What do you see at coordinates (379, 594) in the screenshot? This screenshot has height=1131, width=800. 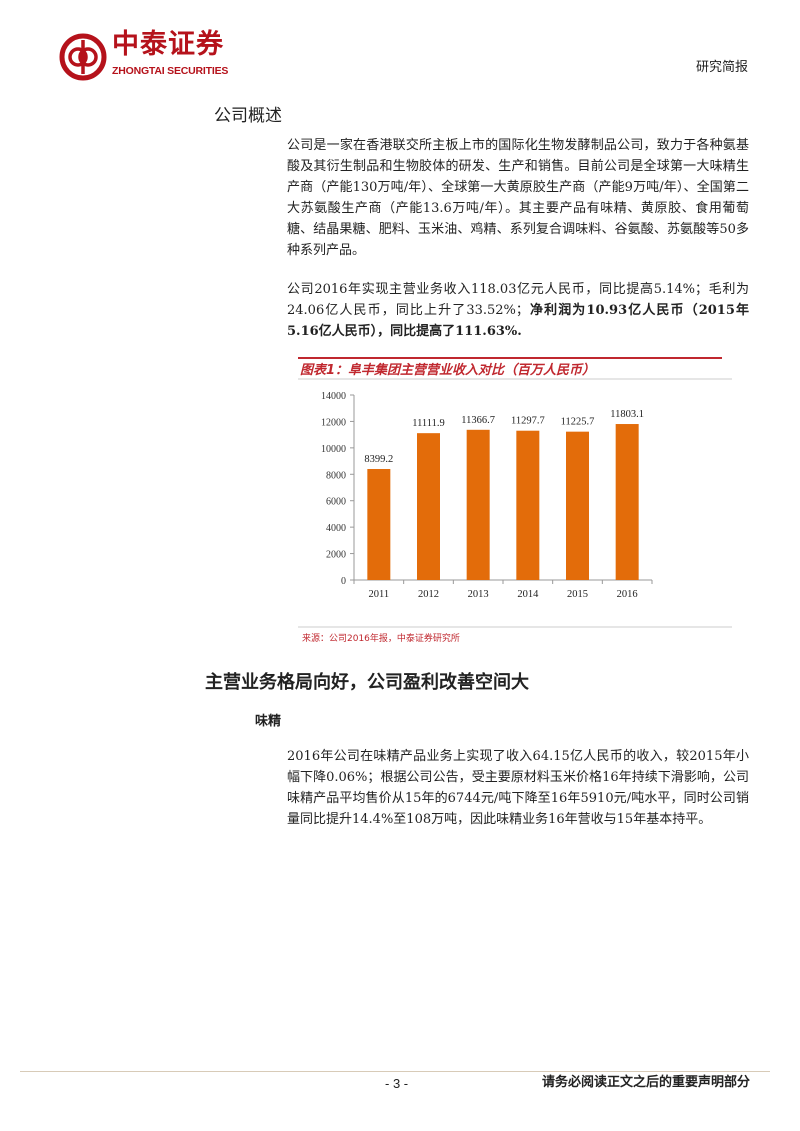 I see `x-tick-label: 2011` at bounding box center [379, 594].